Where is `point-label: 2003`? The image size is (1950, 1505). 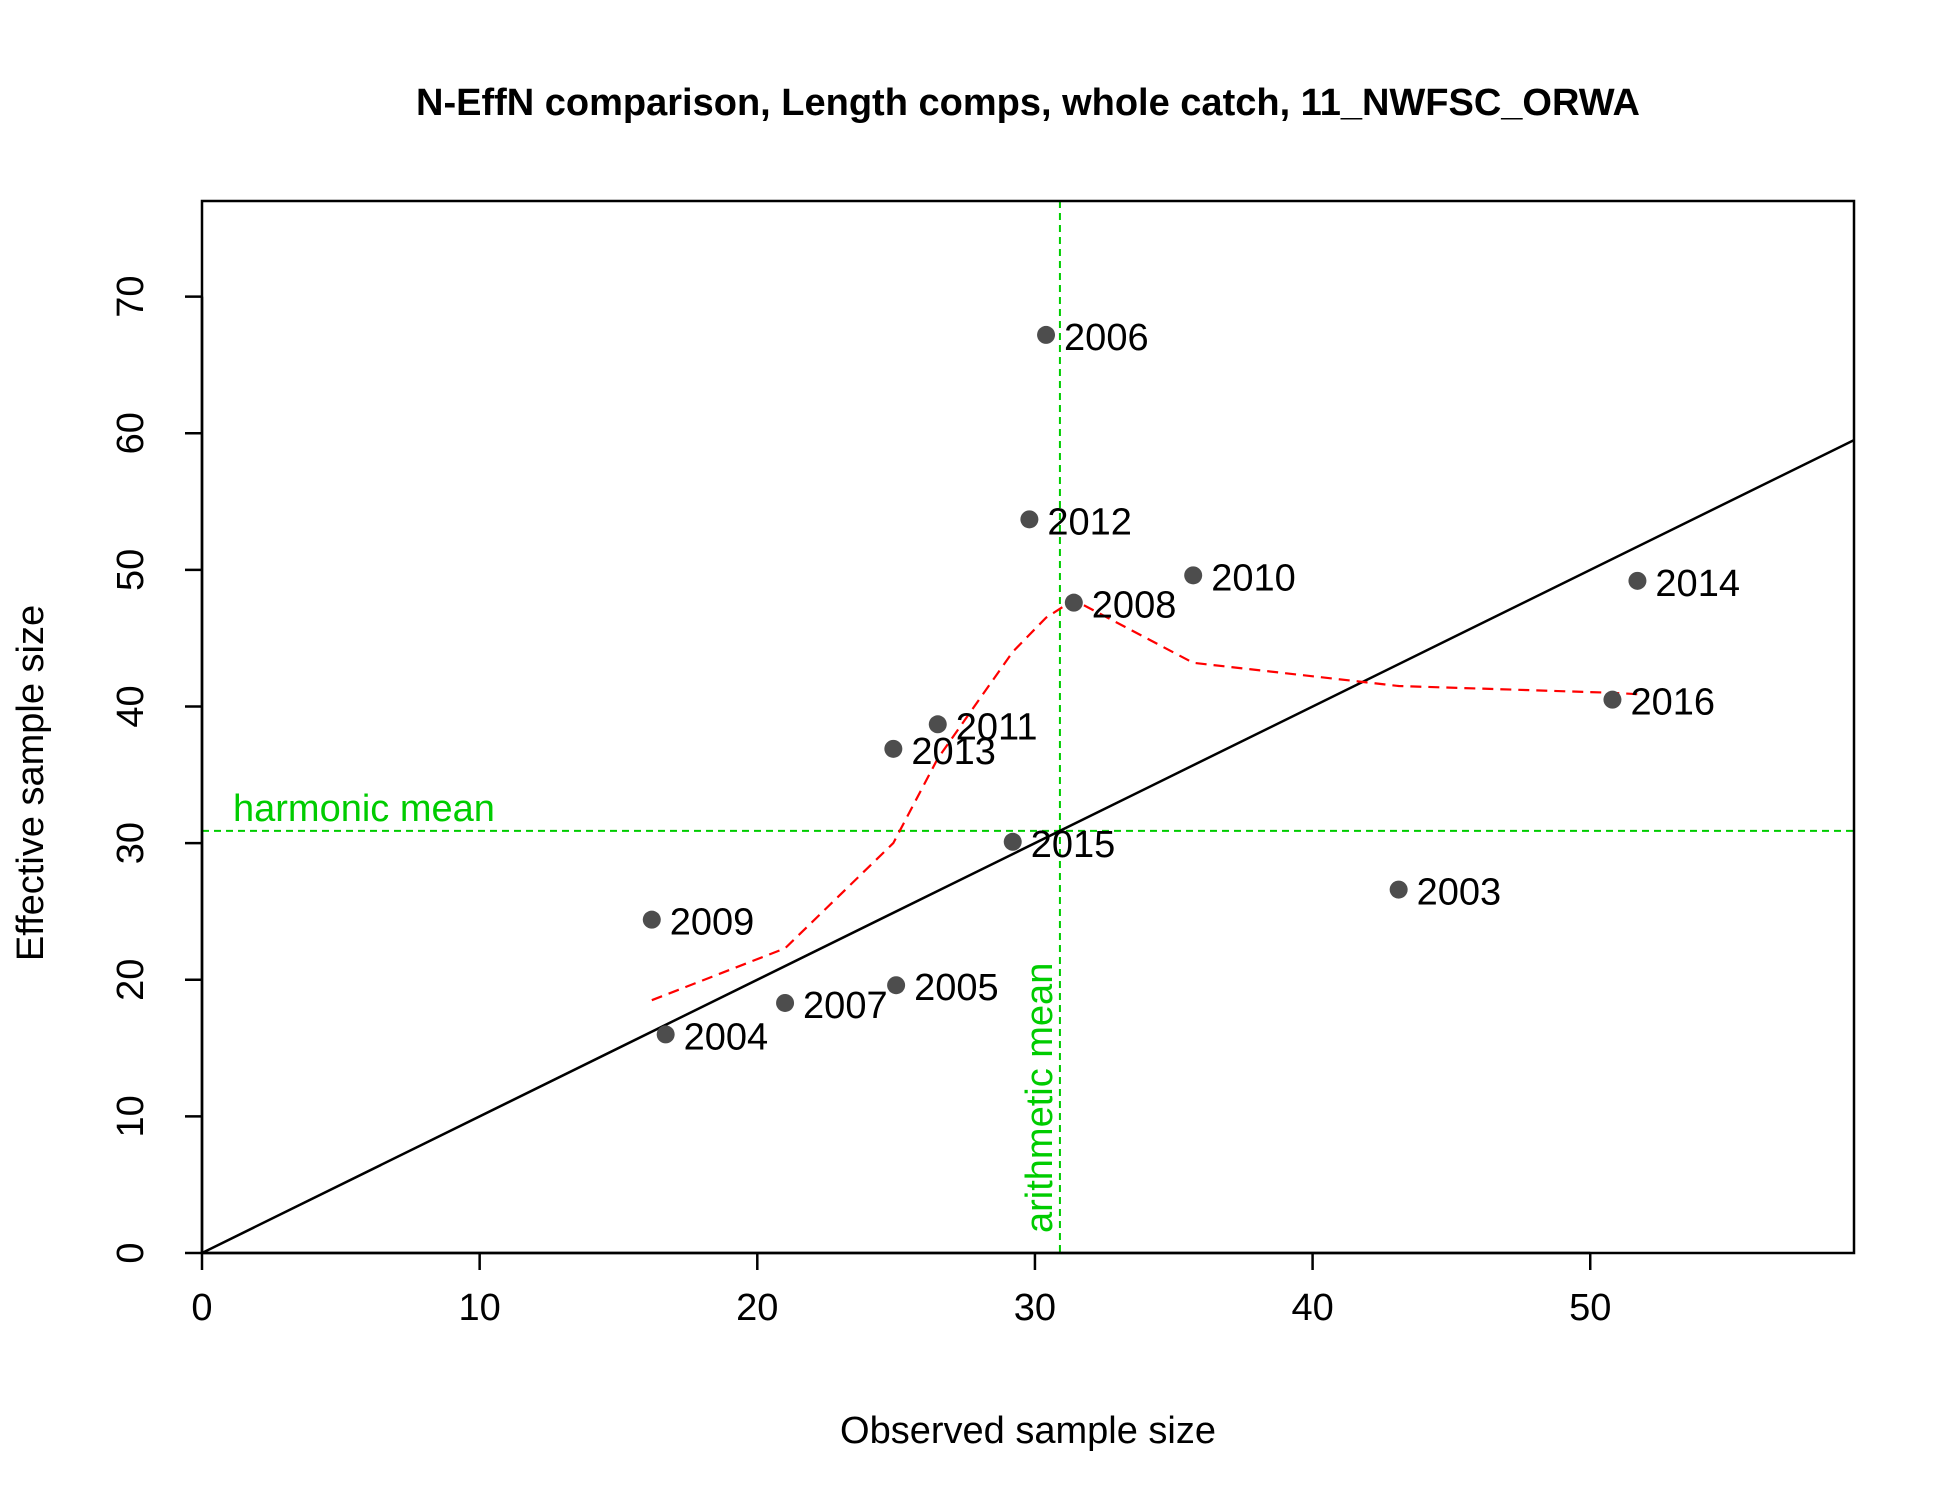 point-label: 2003 is located at coordinates (1459, 893).